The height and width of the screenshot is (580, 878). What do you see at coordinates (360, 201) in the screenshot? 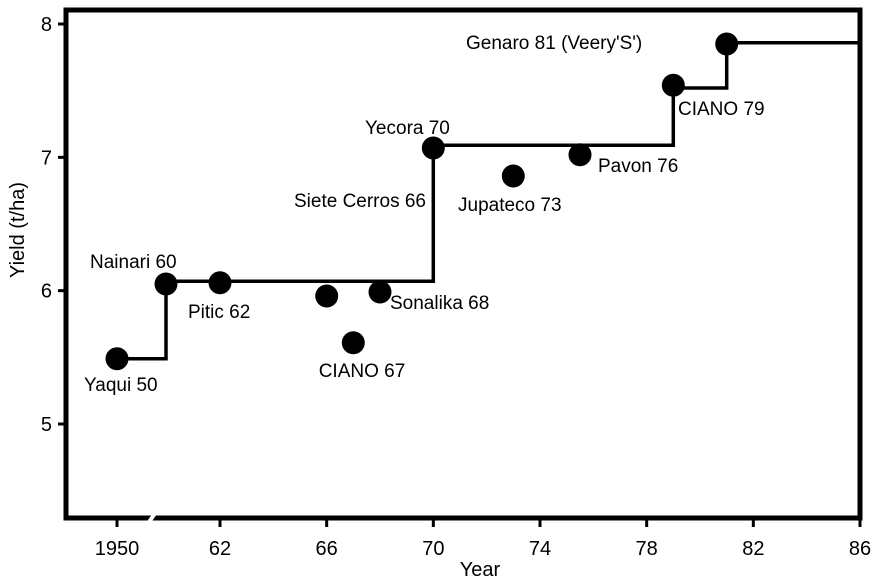
I see `point-label: Siete Cerros 66` at bounding box center [360, 201].